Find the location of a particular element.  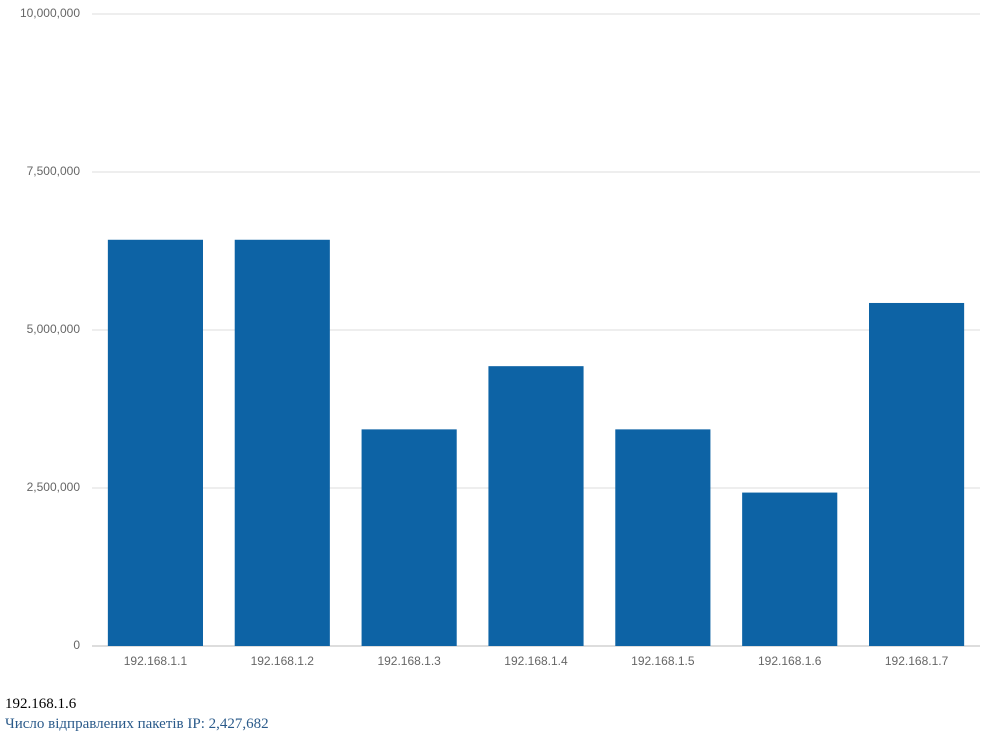

y-tick-label: 7,500,000 is located at coordinates (54, 171).